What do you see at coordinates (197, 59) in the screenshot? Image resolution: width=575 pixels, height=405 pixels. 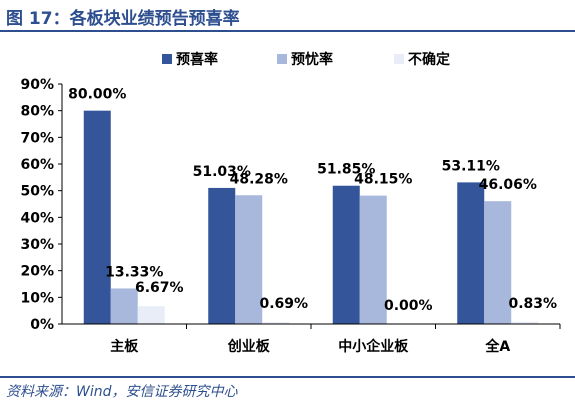 I see `legend-label: 预喜率` at bounding box center [197, 59].